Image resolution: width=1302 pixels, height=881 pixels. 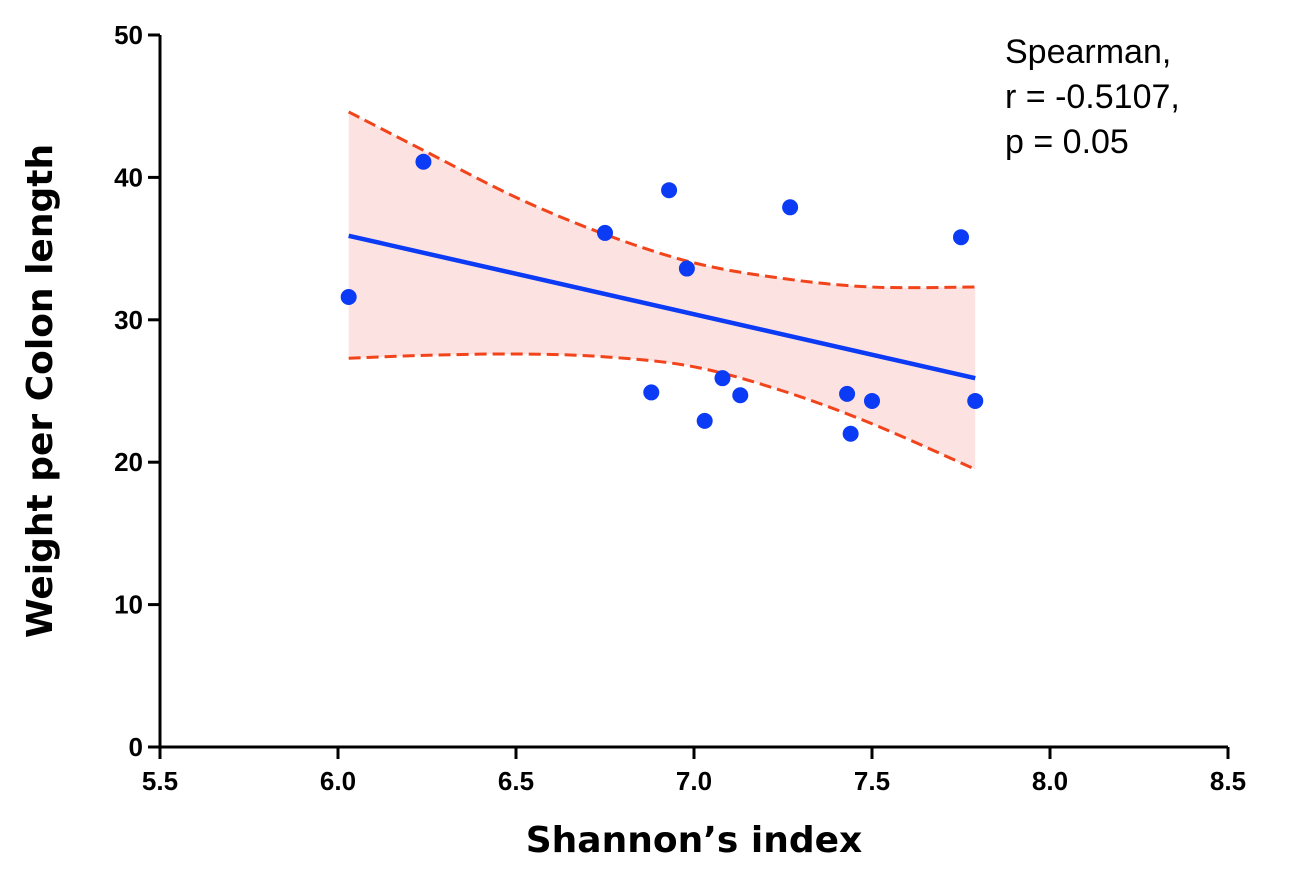 I want to click on regression-line, so click(x=662, y=307).